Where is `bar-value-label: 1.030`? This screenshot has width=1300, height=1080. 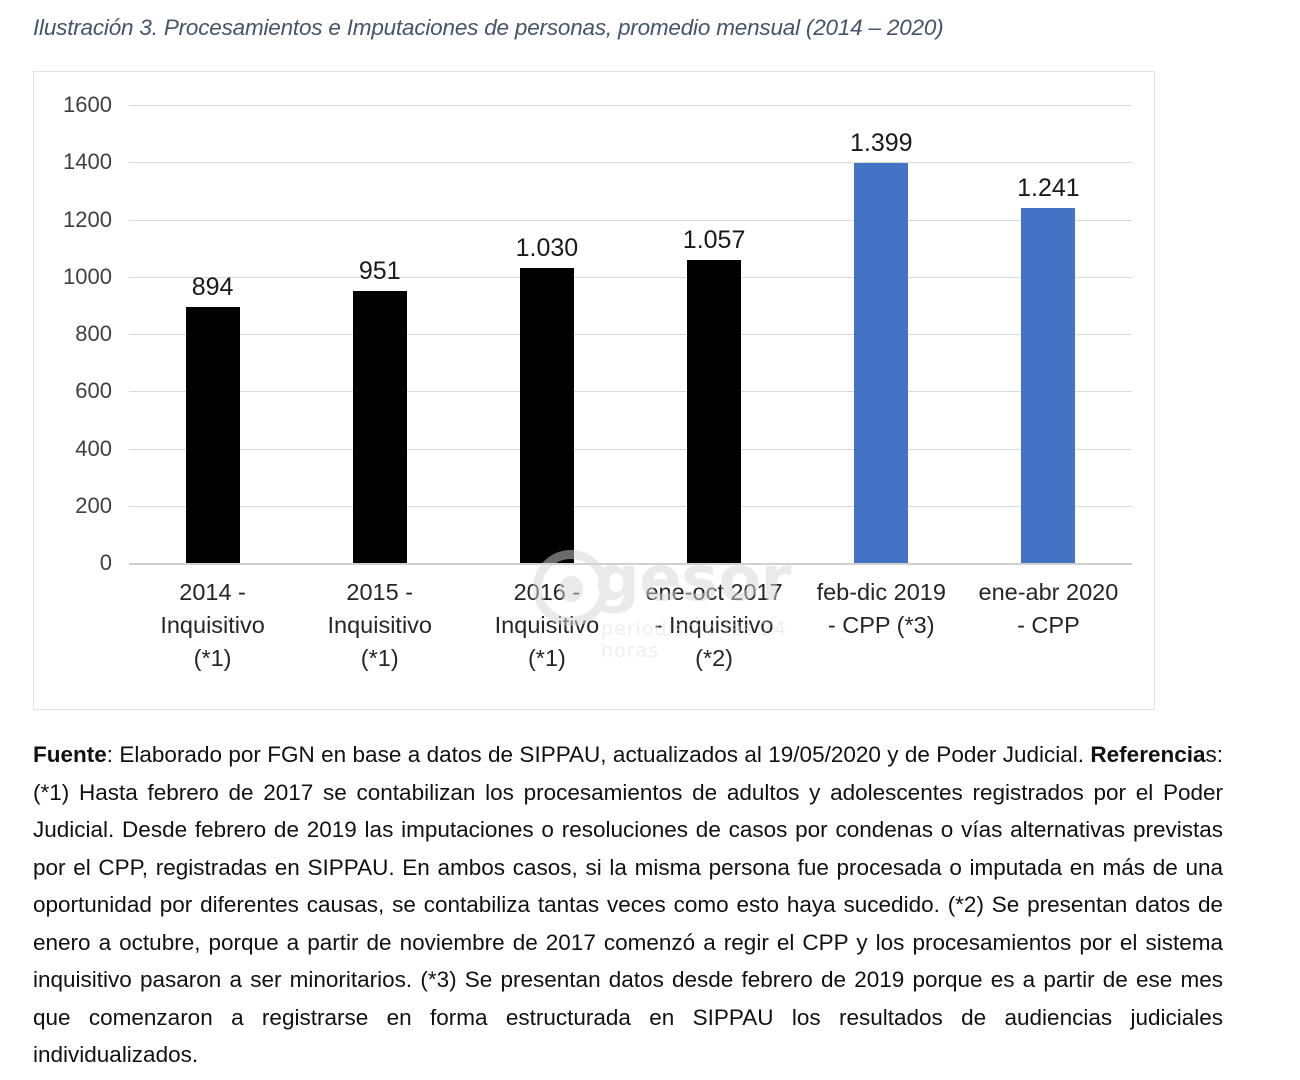
bar-value-label: 1.030 is located at coordinates (547, 248).